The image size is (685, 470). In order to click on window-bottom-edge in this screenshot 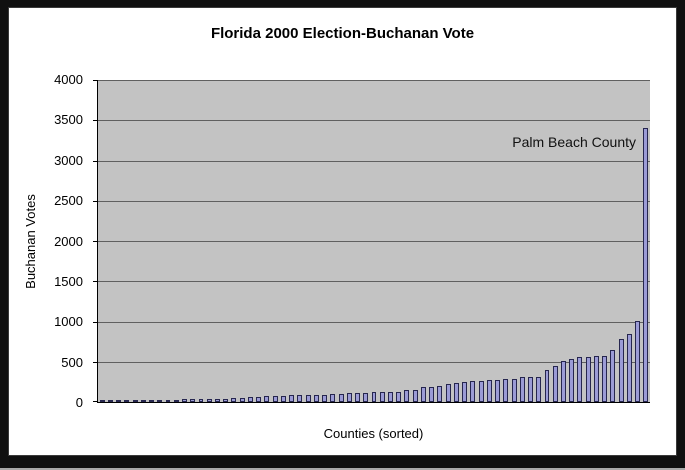, I will do `click(342, 469)`.